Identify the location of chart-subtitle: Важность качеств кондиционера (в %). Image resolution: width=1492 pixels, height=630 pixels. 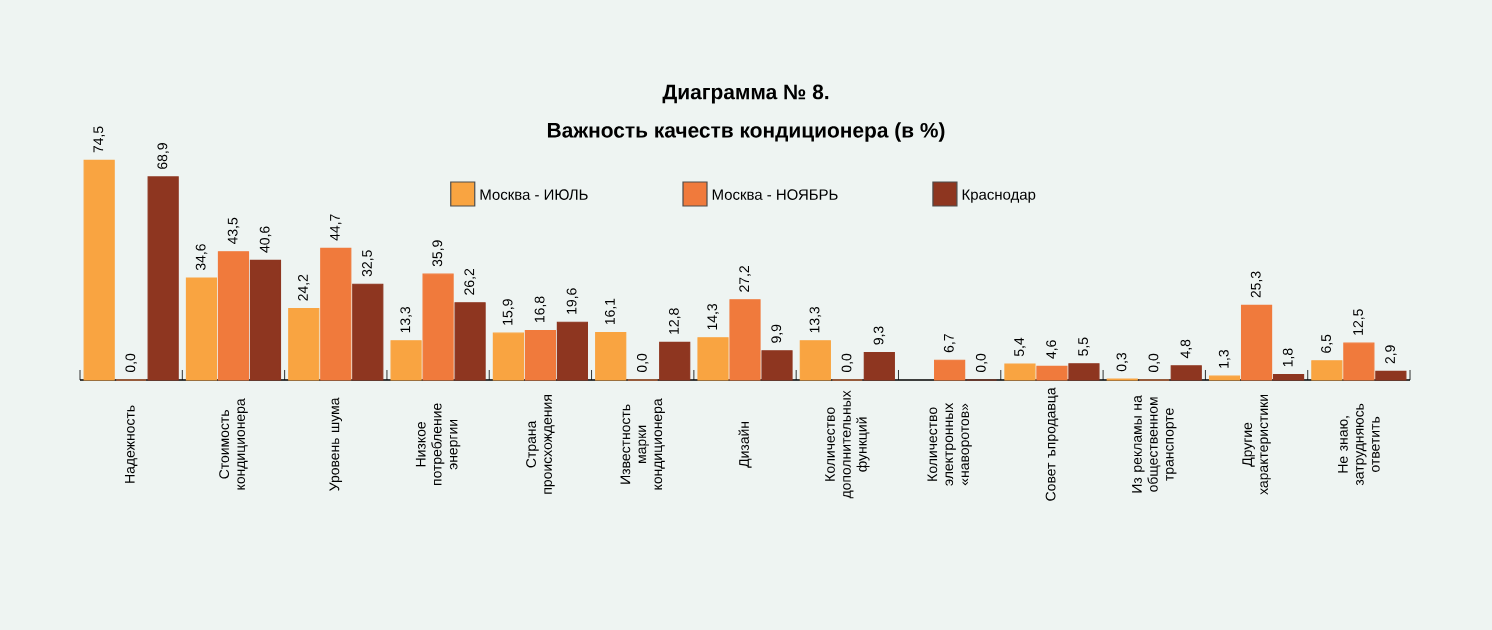
(746, 132).